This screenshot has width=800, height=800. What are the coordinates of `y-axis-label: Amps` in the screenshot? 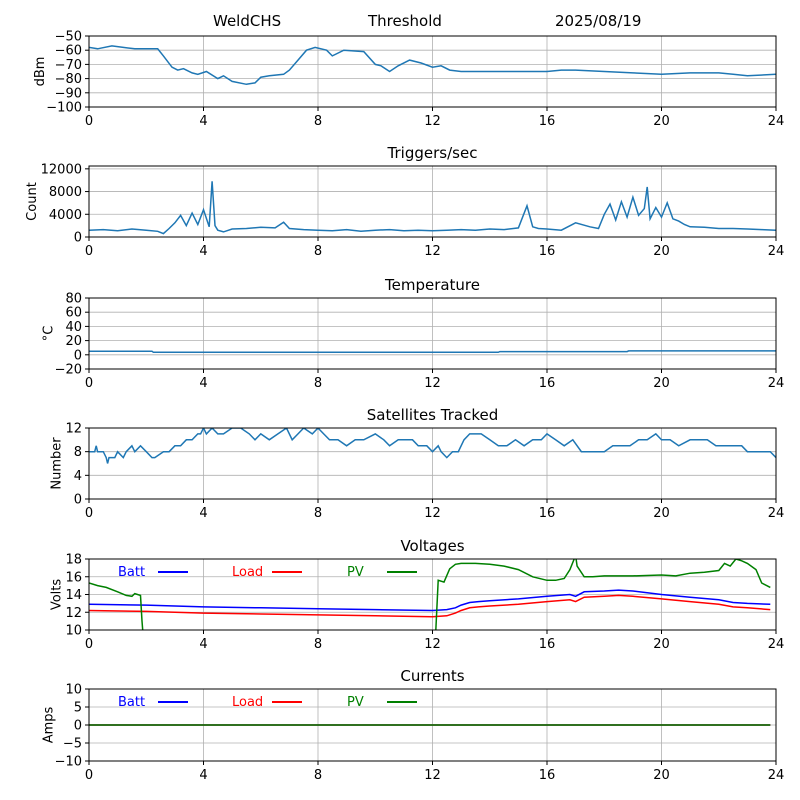 It's located at (48, 724).